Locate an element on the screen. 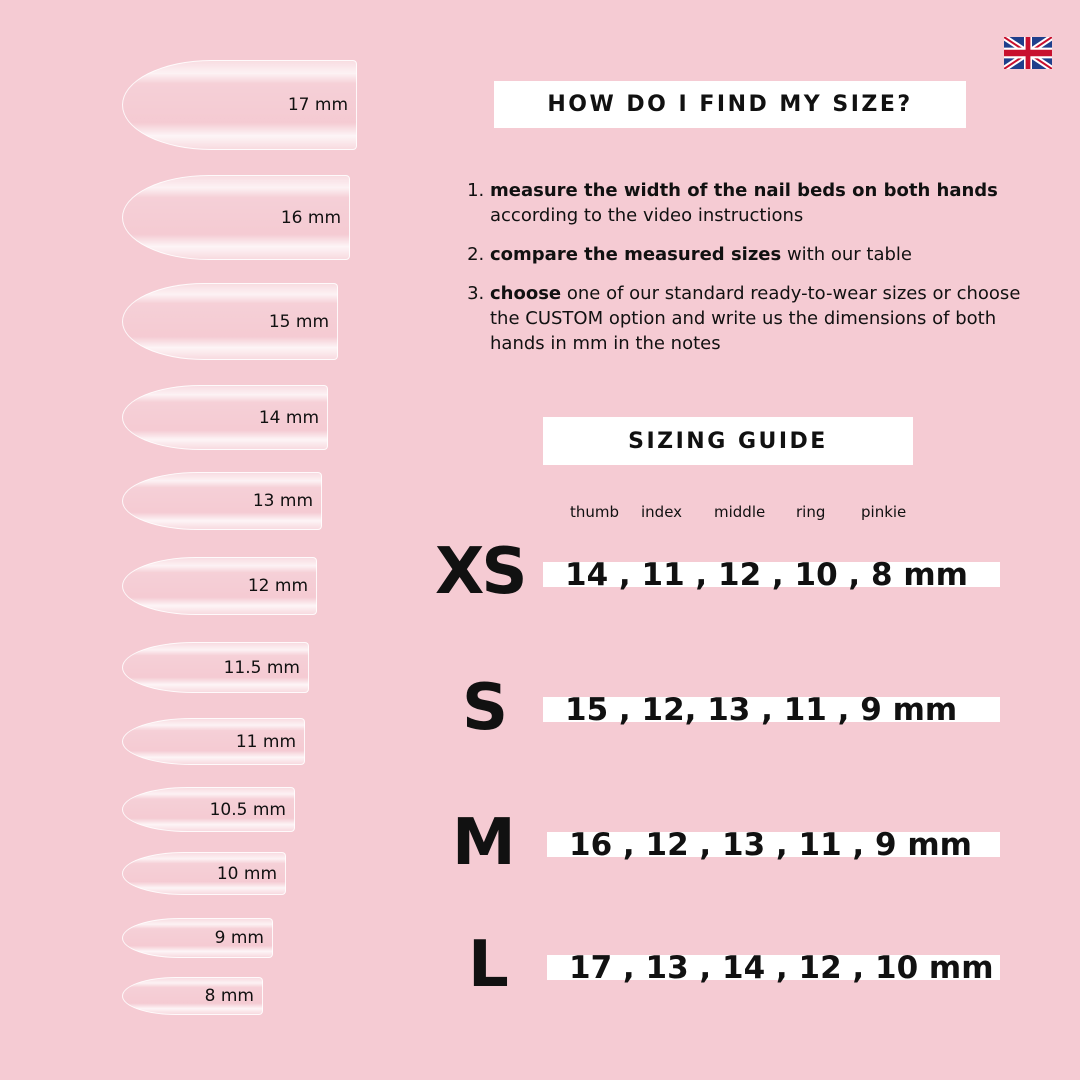  size-label-l: L is located at coordinates (488, 965).